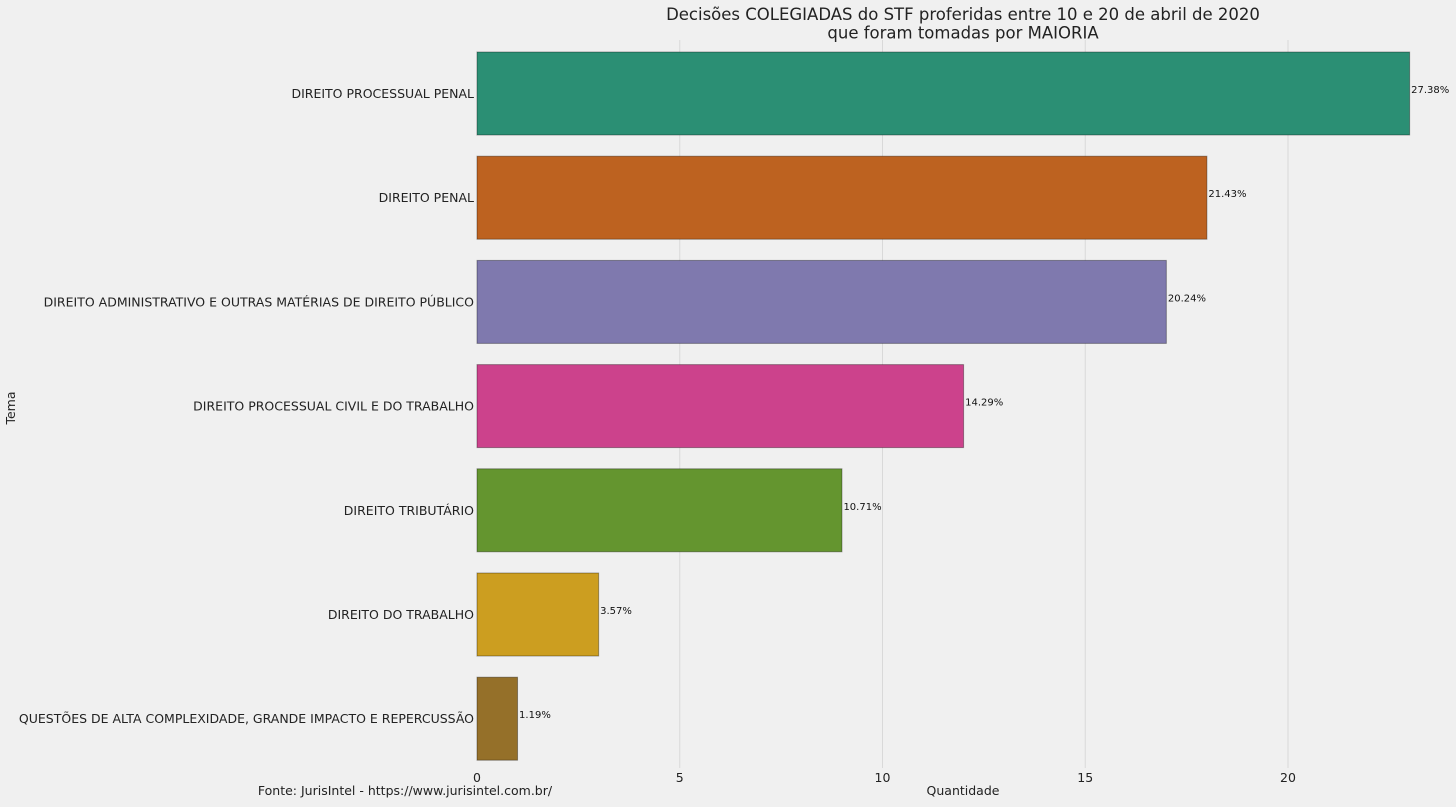 This screenshot has height=807, width=1456. I want to click on data-label: 1.19%, so click(535, 715).